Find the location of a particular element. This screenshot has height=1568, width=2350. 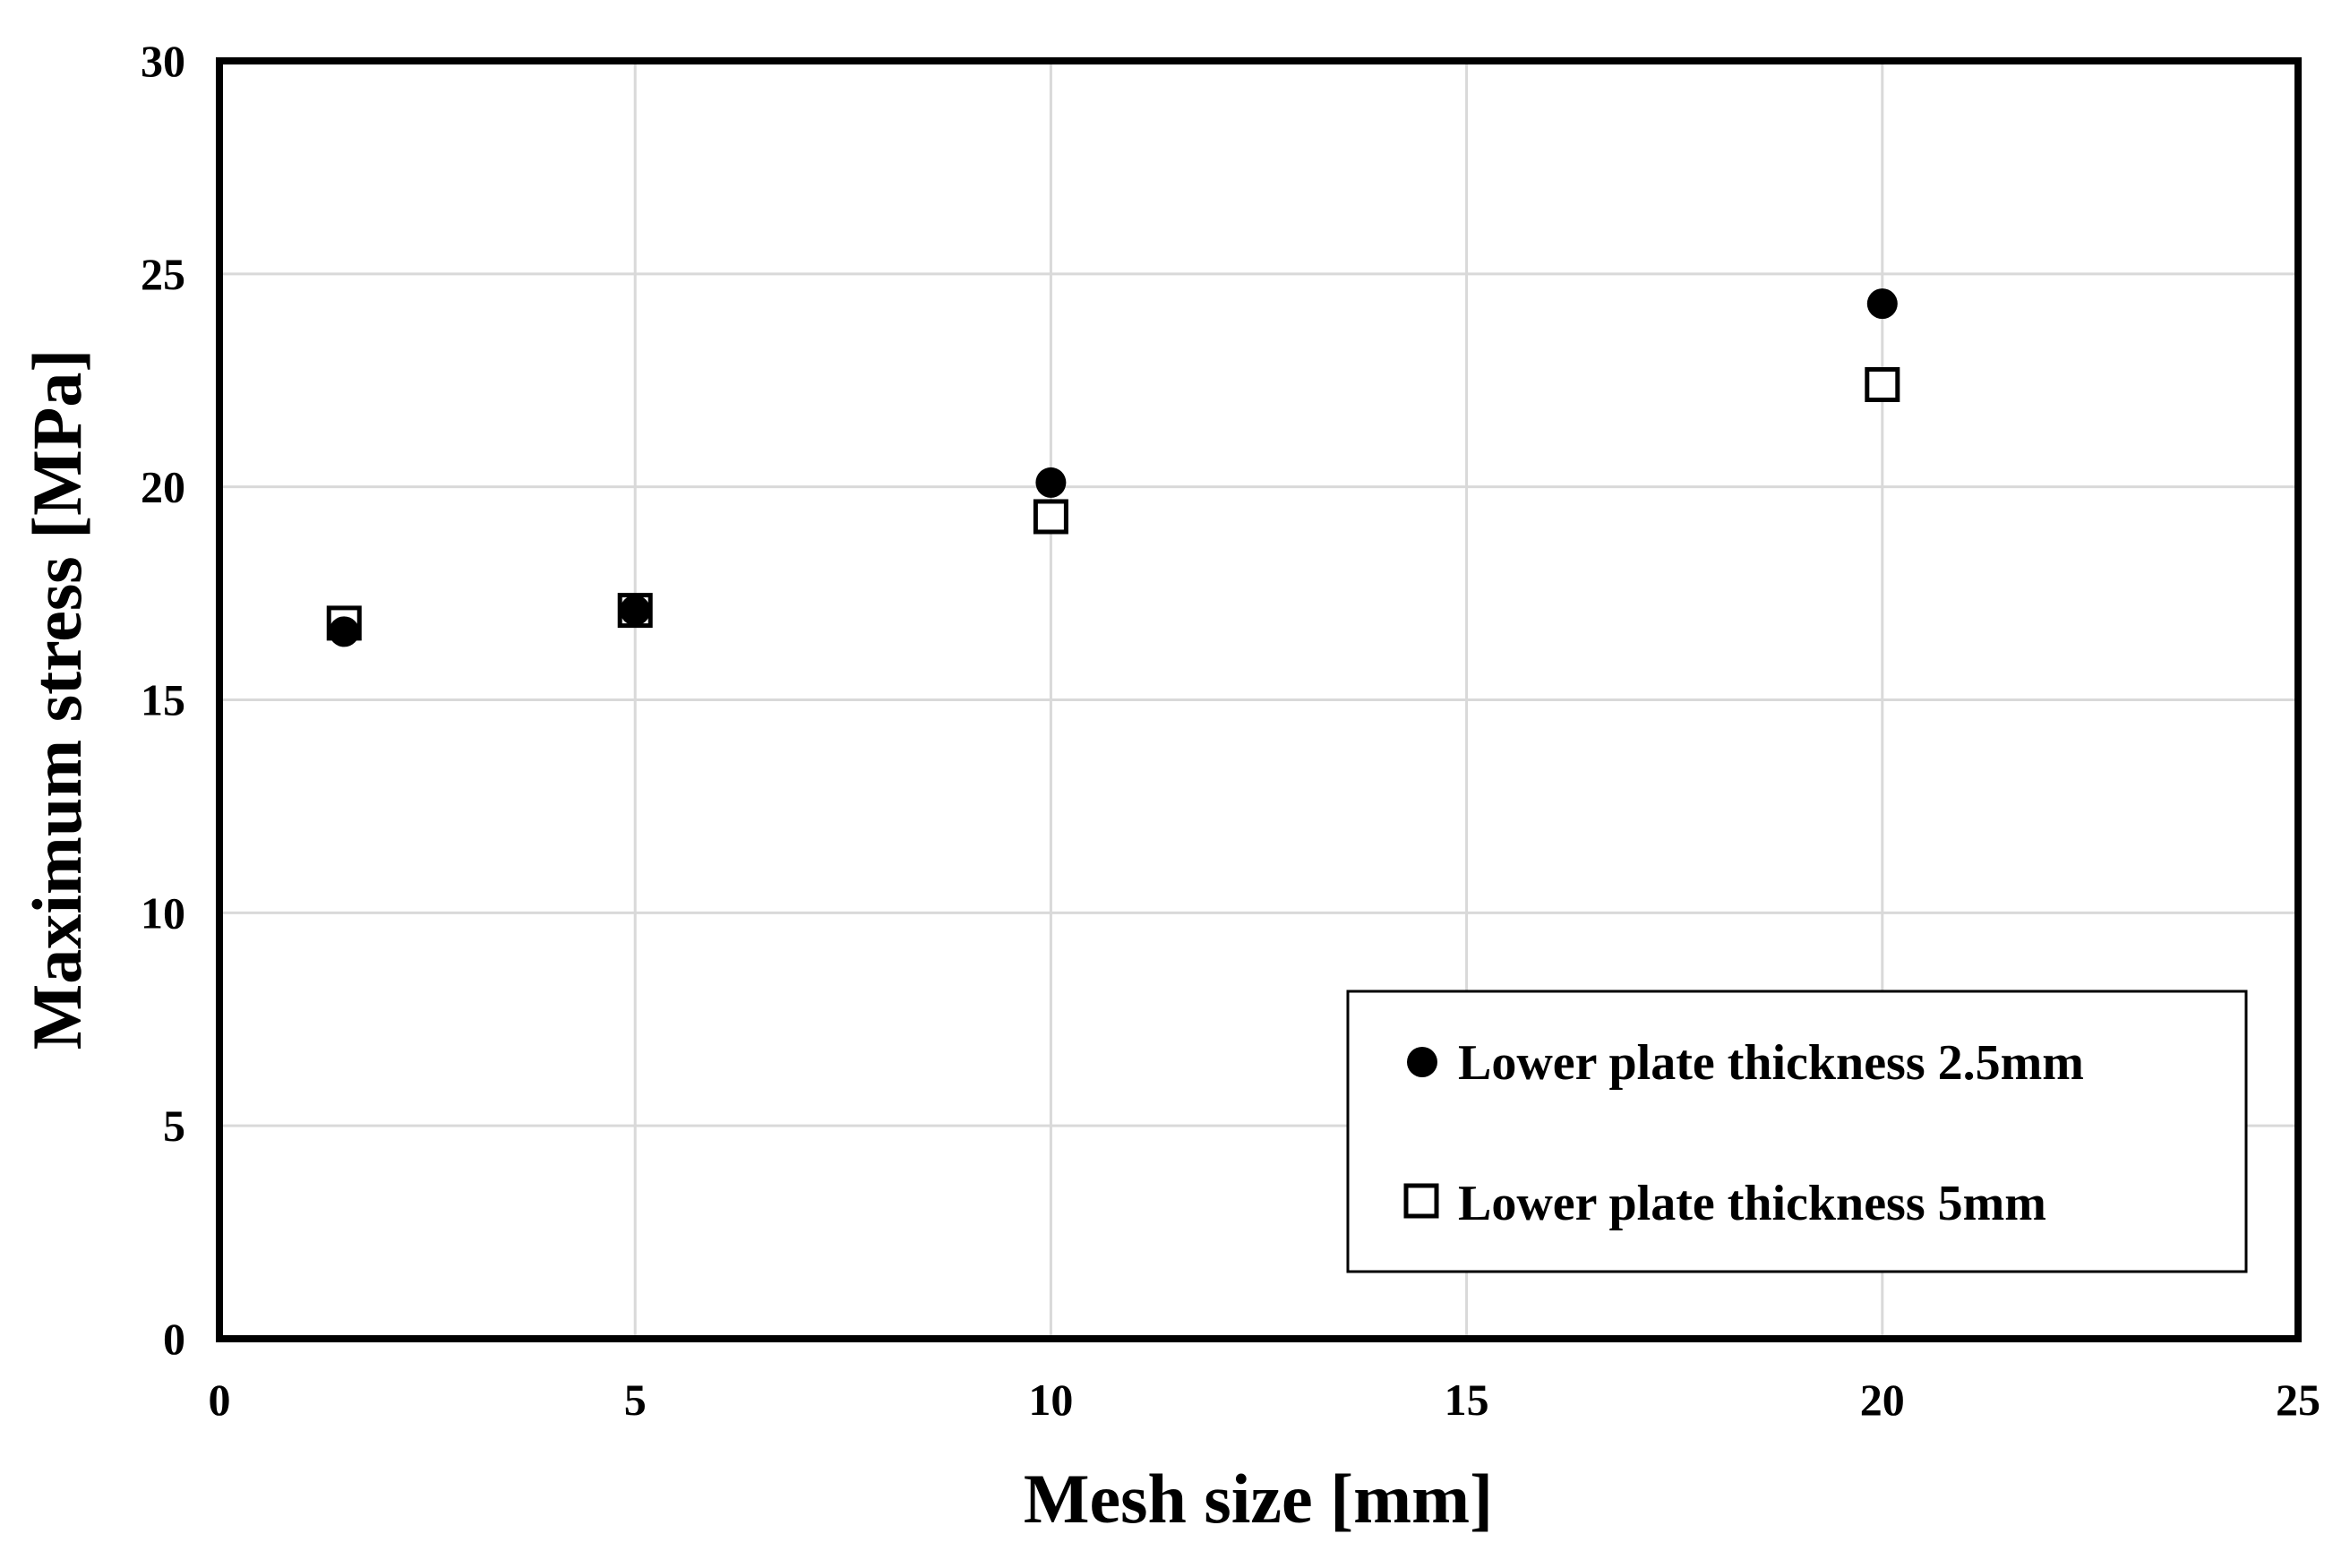

x-axis-tick-labels: 0 5 10 15 20 25 is located at coordinates (1265, 1400).